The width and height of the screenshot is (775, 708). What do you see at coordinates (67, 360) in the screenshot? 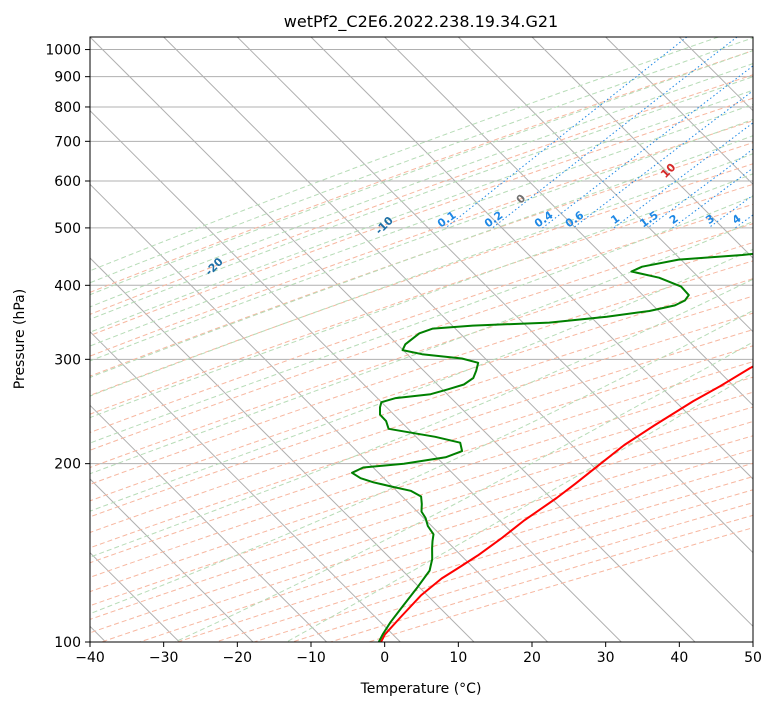
I see `y-tick-label: 300` at bounding box center [67, 360].